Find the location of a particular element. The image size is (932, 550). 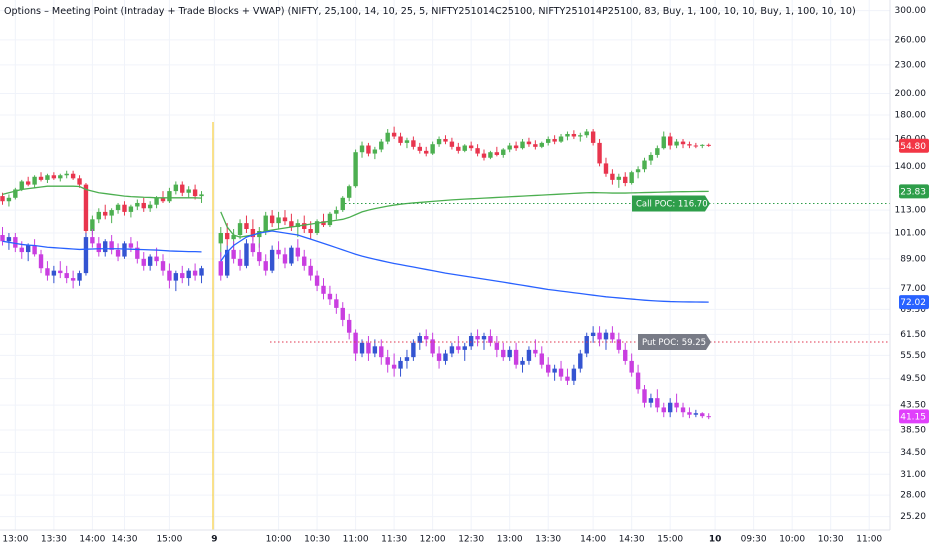

x-tick-label: 15:00 is located at coordinates (169, 540).